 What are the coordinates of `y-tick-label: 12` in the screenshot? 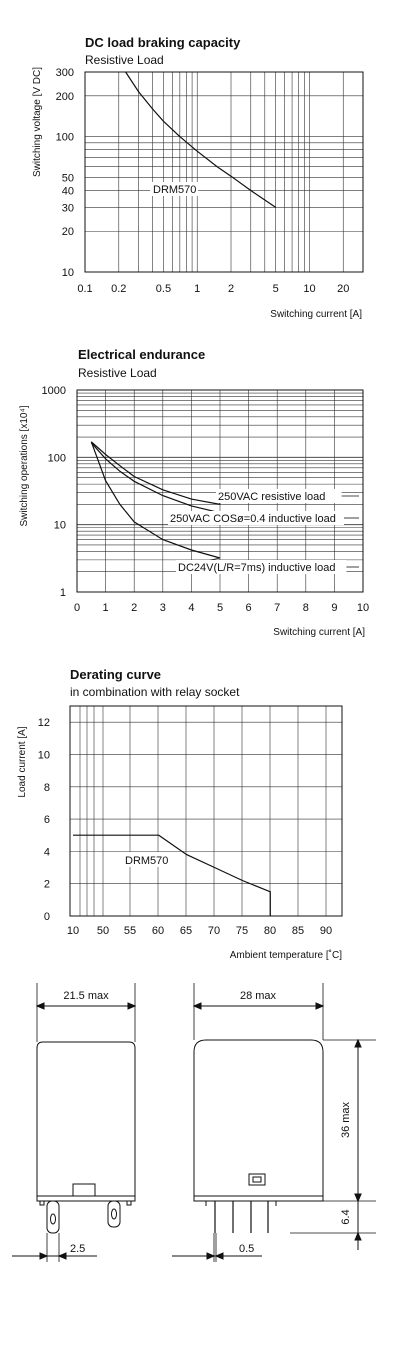 It's located at (44, 723).